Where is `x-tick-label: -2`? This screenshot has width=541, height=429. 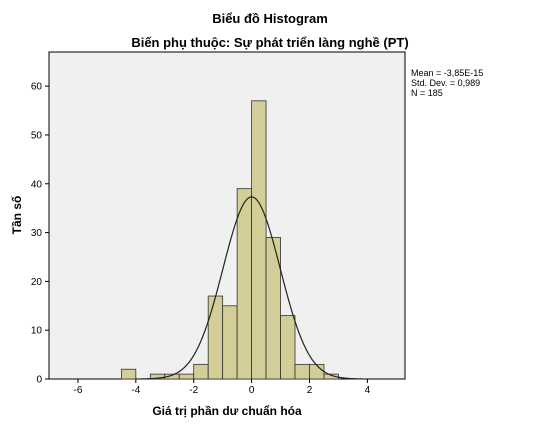
x-tick-label: -2 is located at coordinates (193, 390).